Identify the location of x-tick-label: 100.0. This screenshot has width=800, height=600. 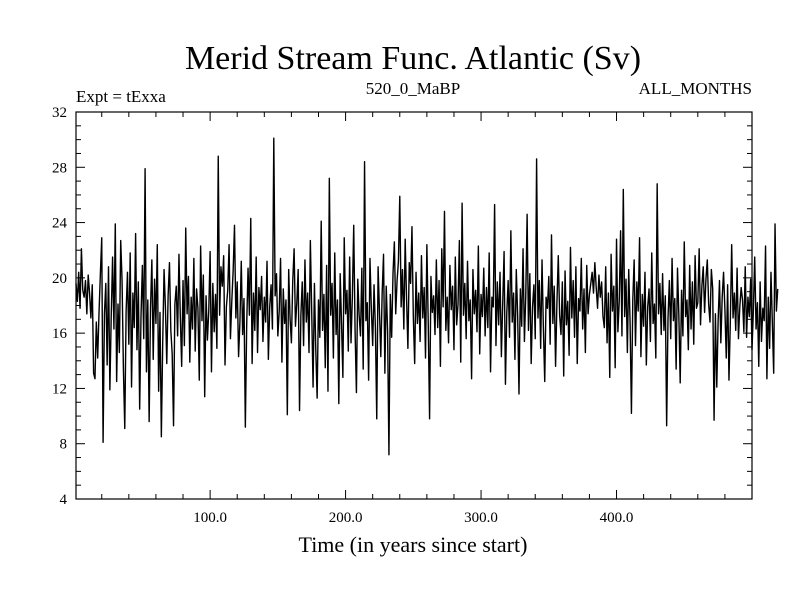
(210, 518).